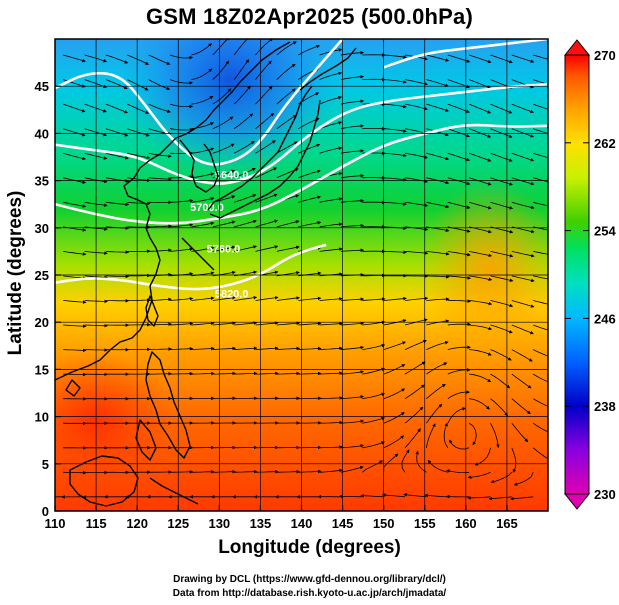 The image size is (619, 605). I want to click on colorbar-tick-label: 230, so click(605, 494).